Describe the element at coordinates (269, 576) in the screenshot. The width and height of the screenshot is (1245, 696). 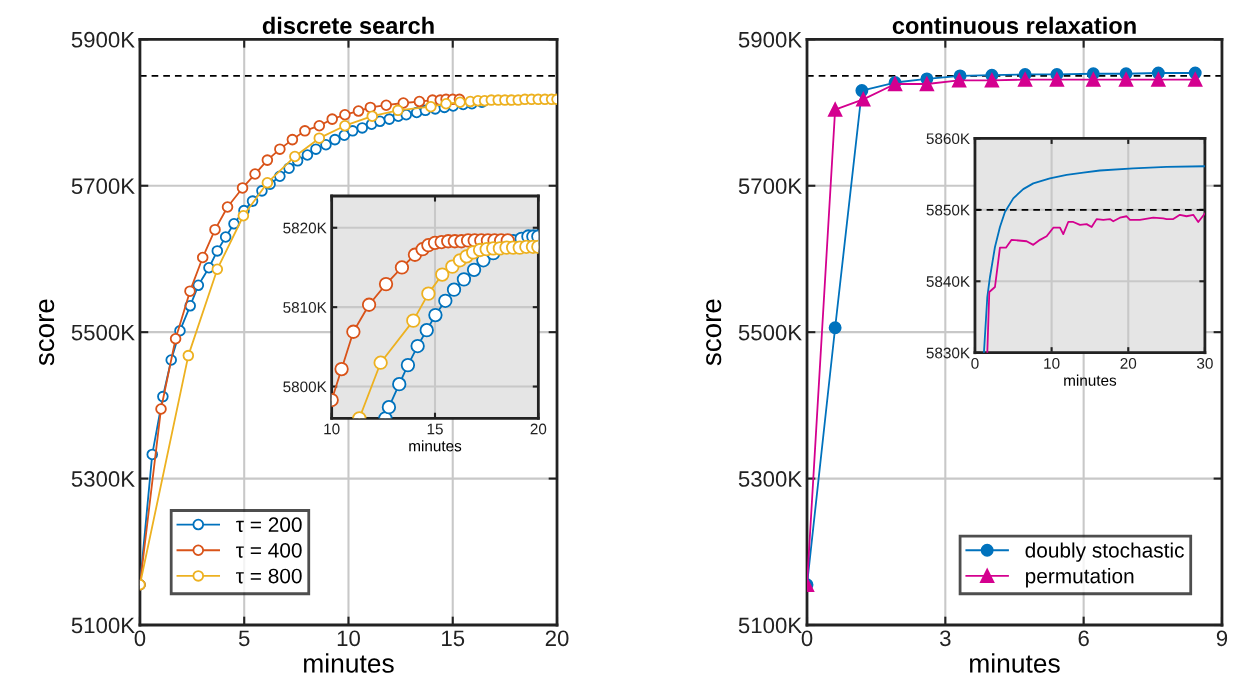
I see `legend-label: τ = 800` at that location.